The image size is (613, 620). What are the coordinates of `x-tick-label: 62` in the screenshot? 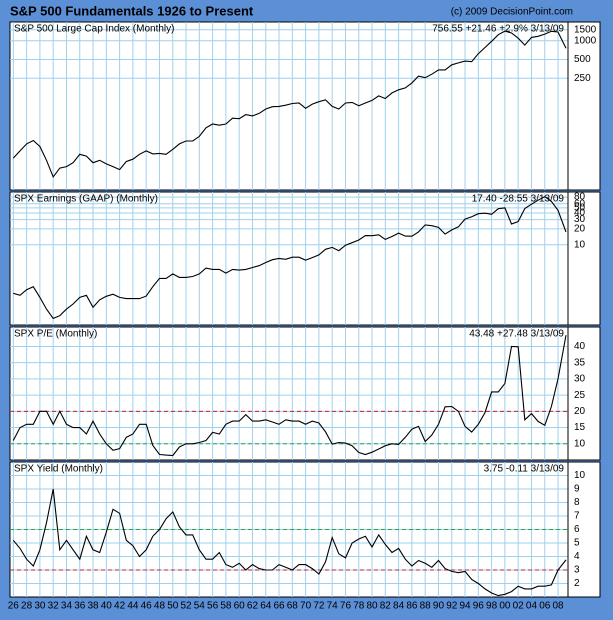 It's located at (253, 606).